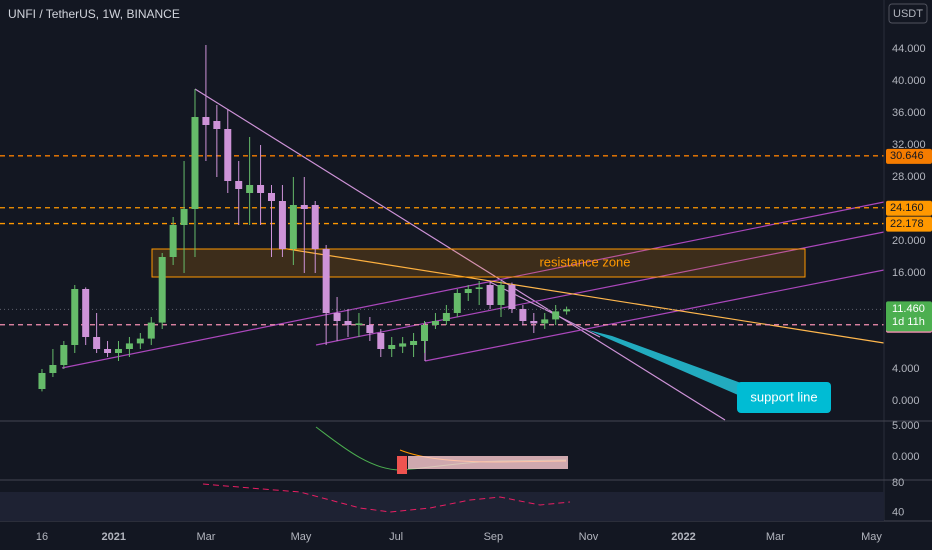  What do you see at coordinates (114, 537) in the screenshot?
I see `x-tick-label: 2021` at bounding box center [114, 537].